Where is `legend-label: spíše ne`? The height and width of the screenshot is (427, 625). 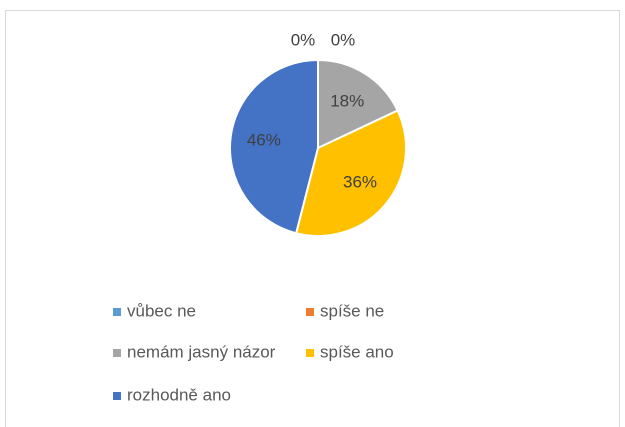
legend-label: spíše ne is located at coordinates (352, 310).